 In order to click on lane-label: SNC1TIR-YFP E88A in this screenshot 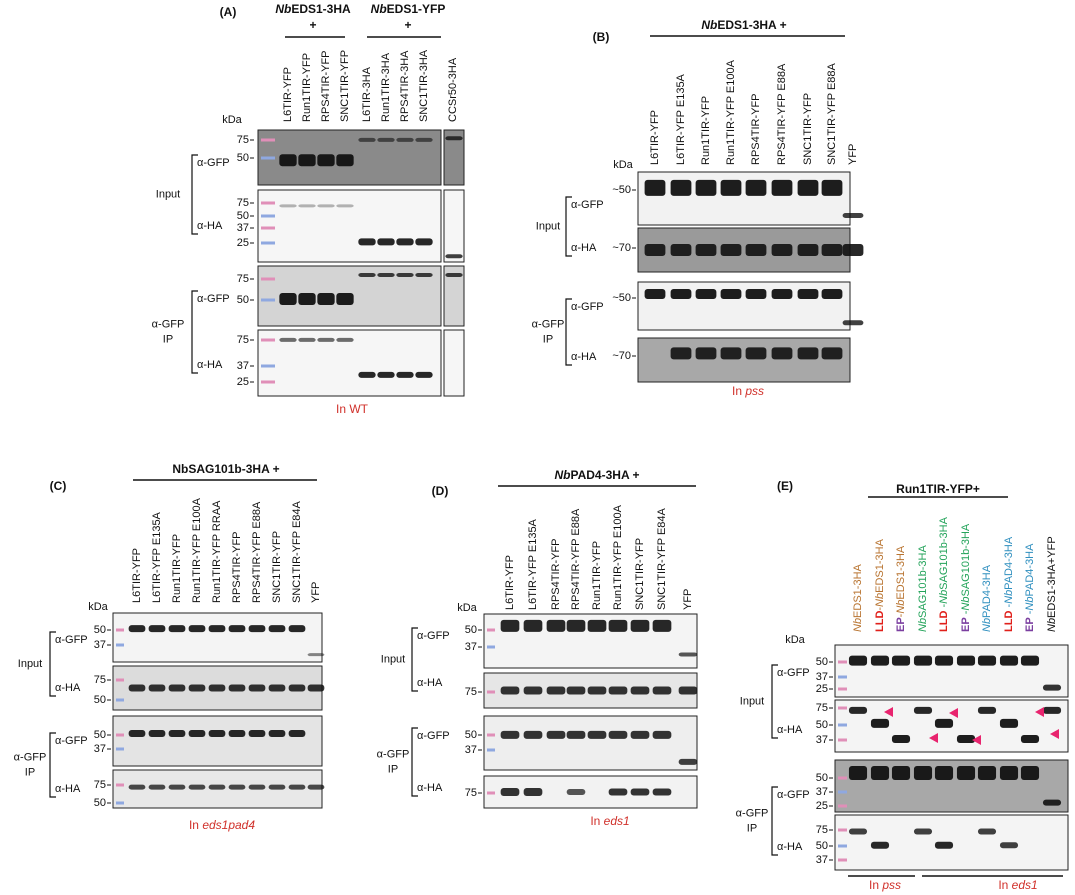, I will do `click(832, 113)`.